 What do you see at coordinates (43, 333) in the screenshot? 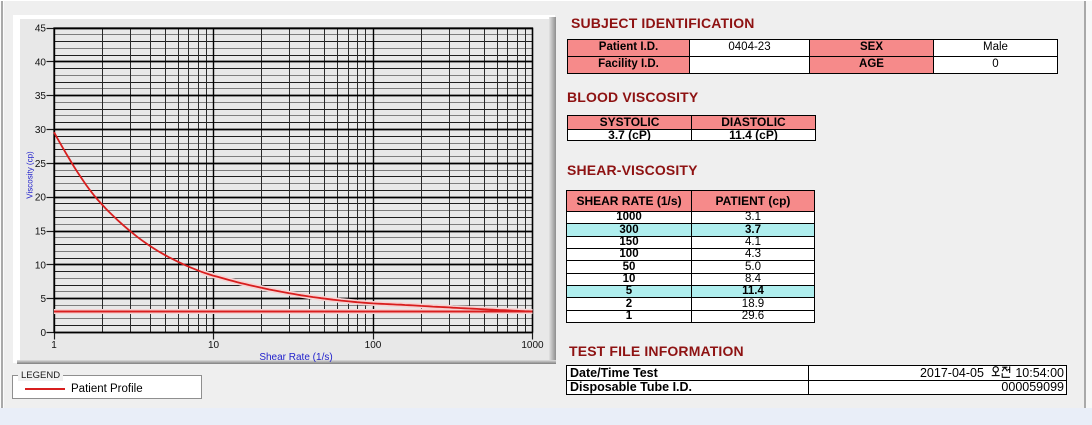
I see `svg-text: 0` at bounding box center [43, 333].